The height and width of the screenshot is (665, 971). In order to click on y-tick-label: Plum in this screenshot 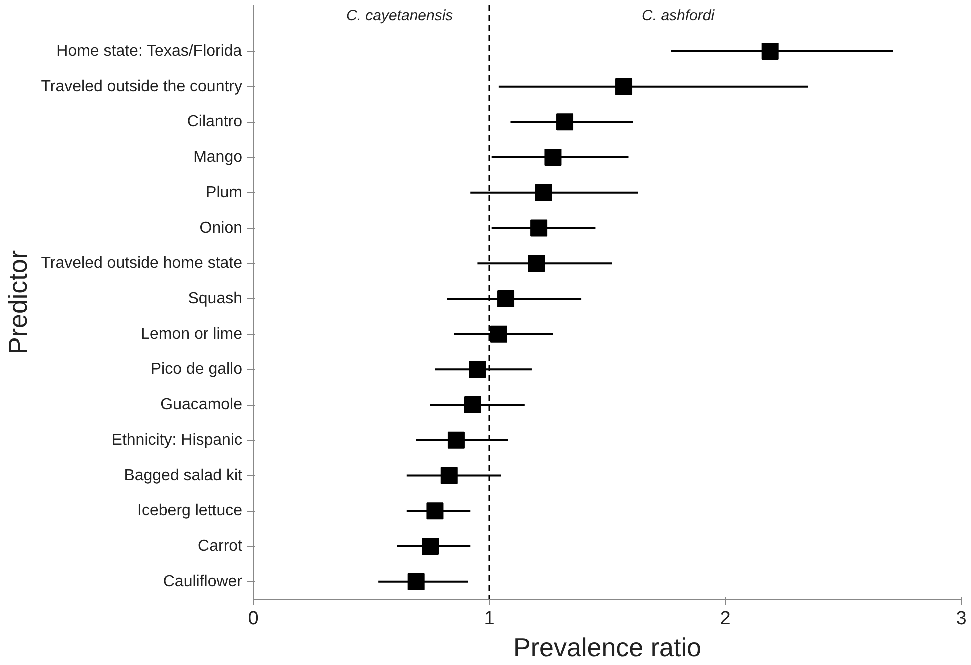, I will do `click(224, 193)`.